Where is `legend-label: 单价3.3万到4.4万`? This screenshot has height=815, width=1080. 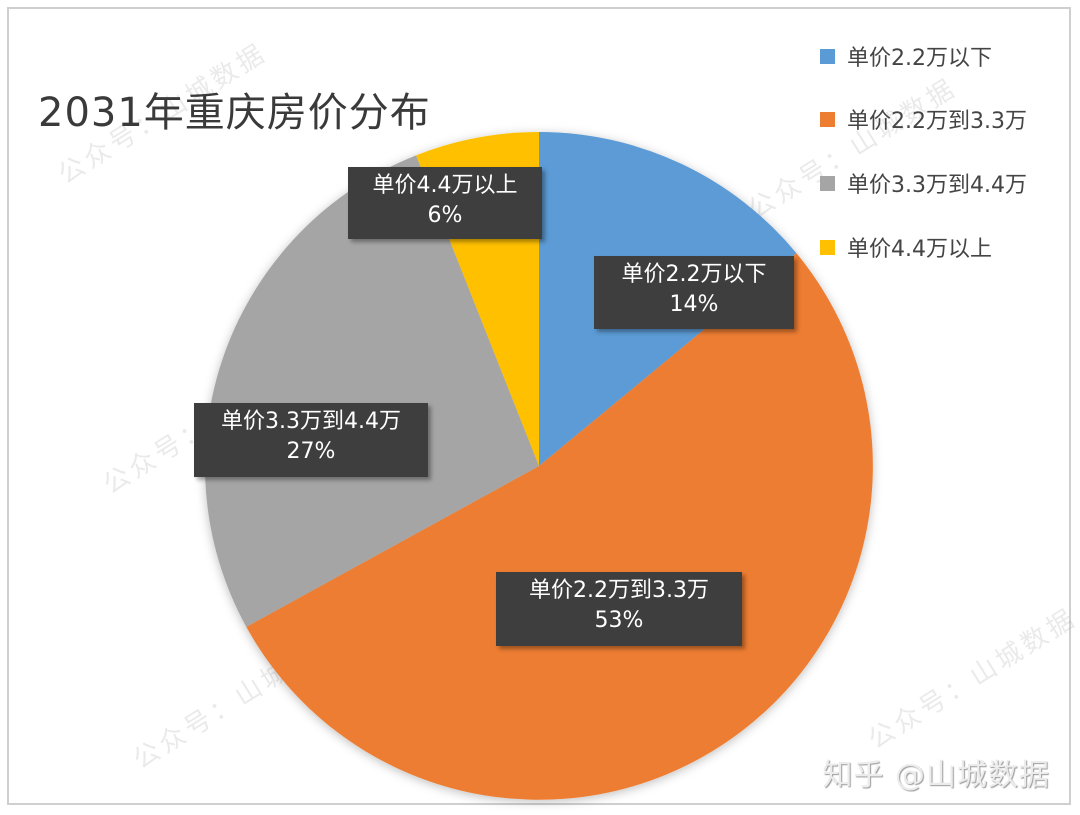 legend-label: 单价3.3万到4.4万 is located at coordinates (937, 185).